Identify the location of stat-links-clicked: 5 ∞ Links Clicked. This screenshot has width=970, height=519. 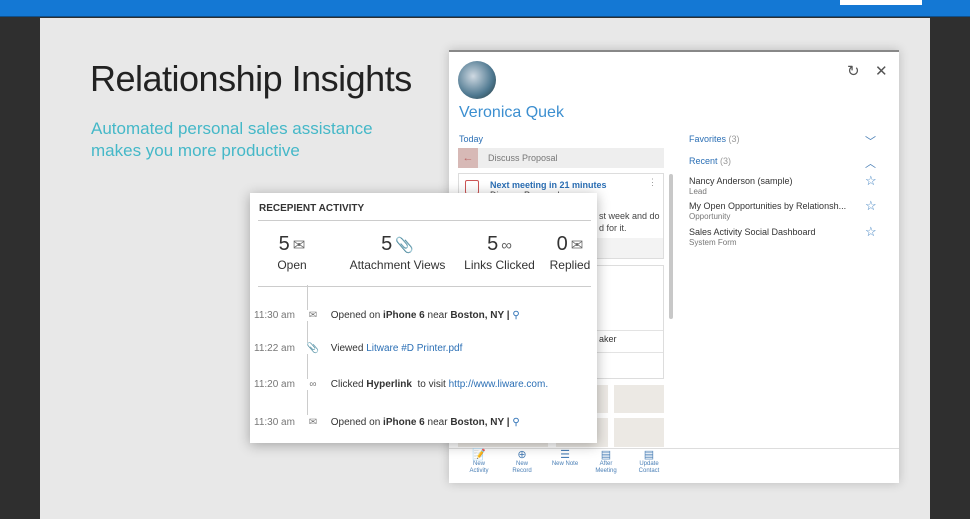
(499, 252).